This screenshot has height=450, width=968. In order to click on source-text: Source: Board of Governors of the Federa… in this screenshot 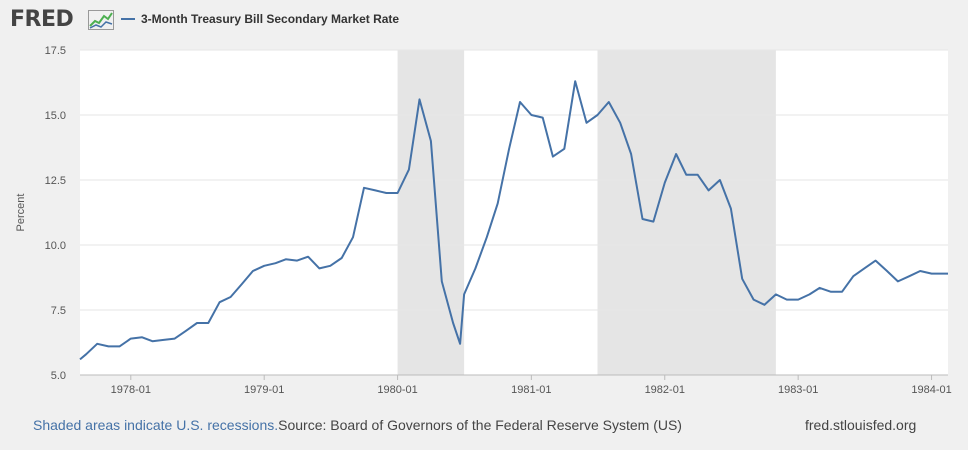, I will do `click(480, 425)`.